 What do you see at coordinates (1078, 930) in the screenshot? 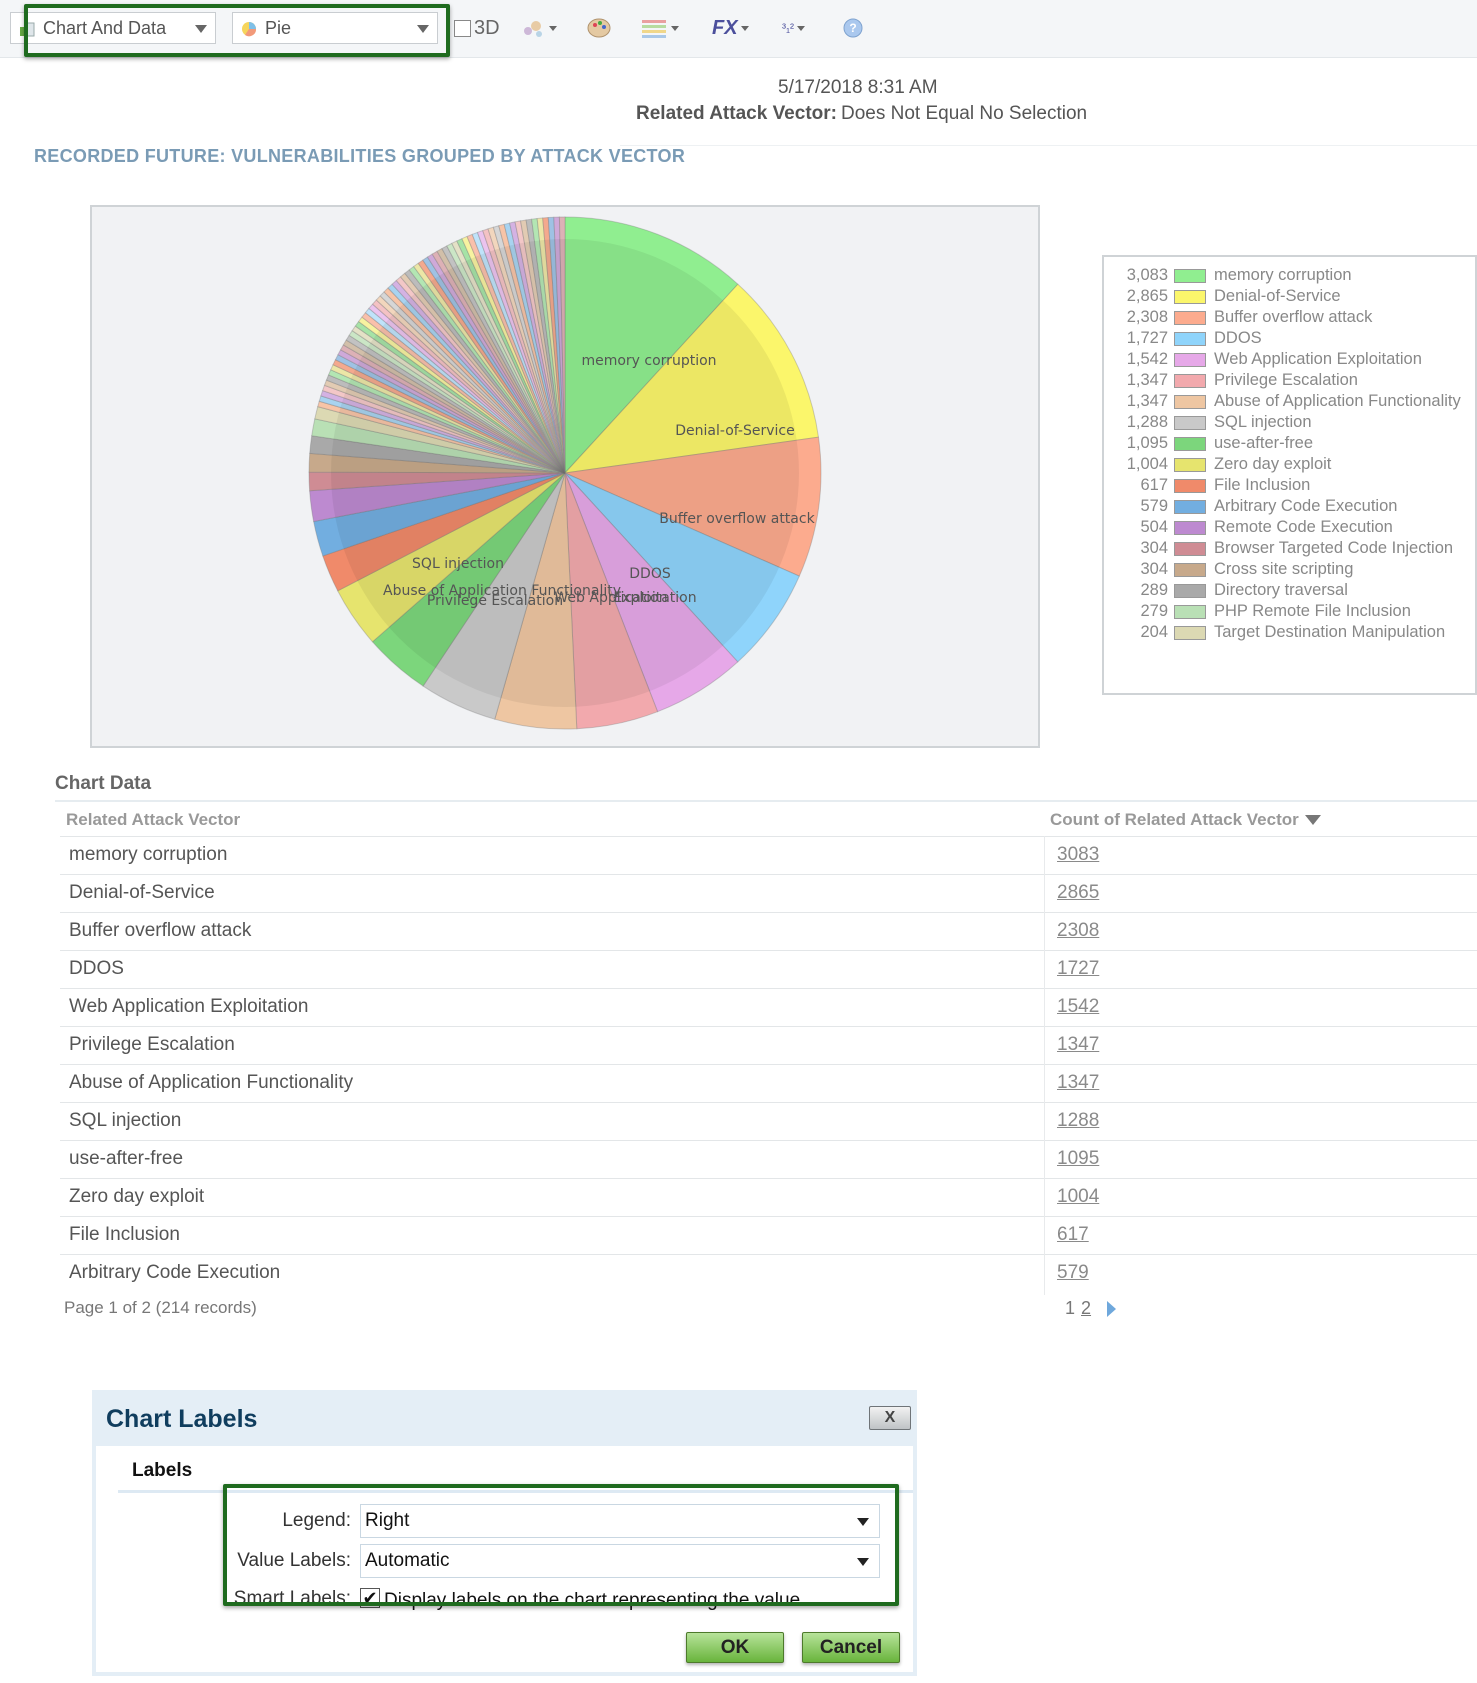
I see `count-link: 2308` at bounding box center [1078, 930].